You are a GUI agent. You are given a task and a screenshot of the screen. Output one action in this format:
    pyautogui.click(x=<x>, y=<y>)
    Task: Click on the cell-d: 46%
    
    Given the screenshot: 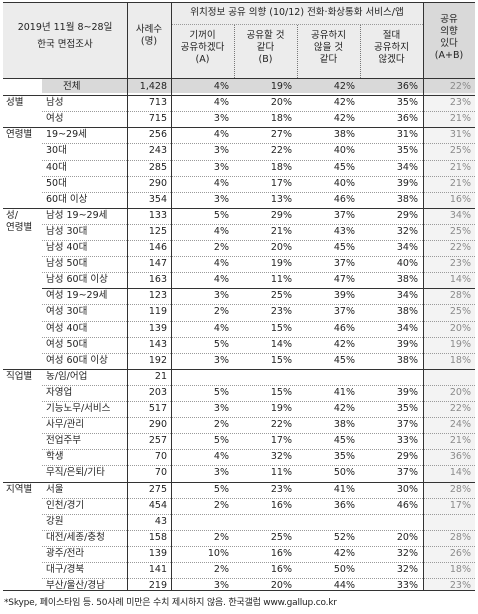 What is the action you would take?
    pyautogui.click(x=407, y=505)
    